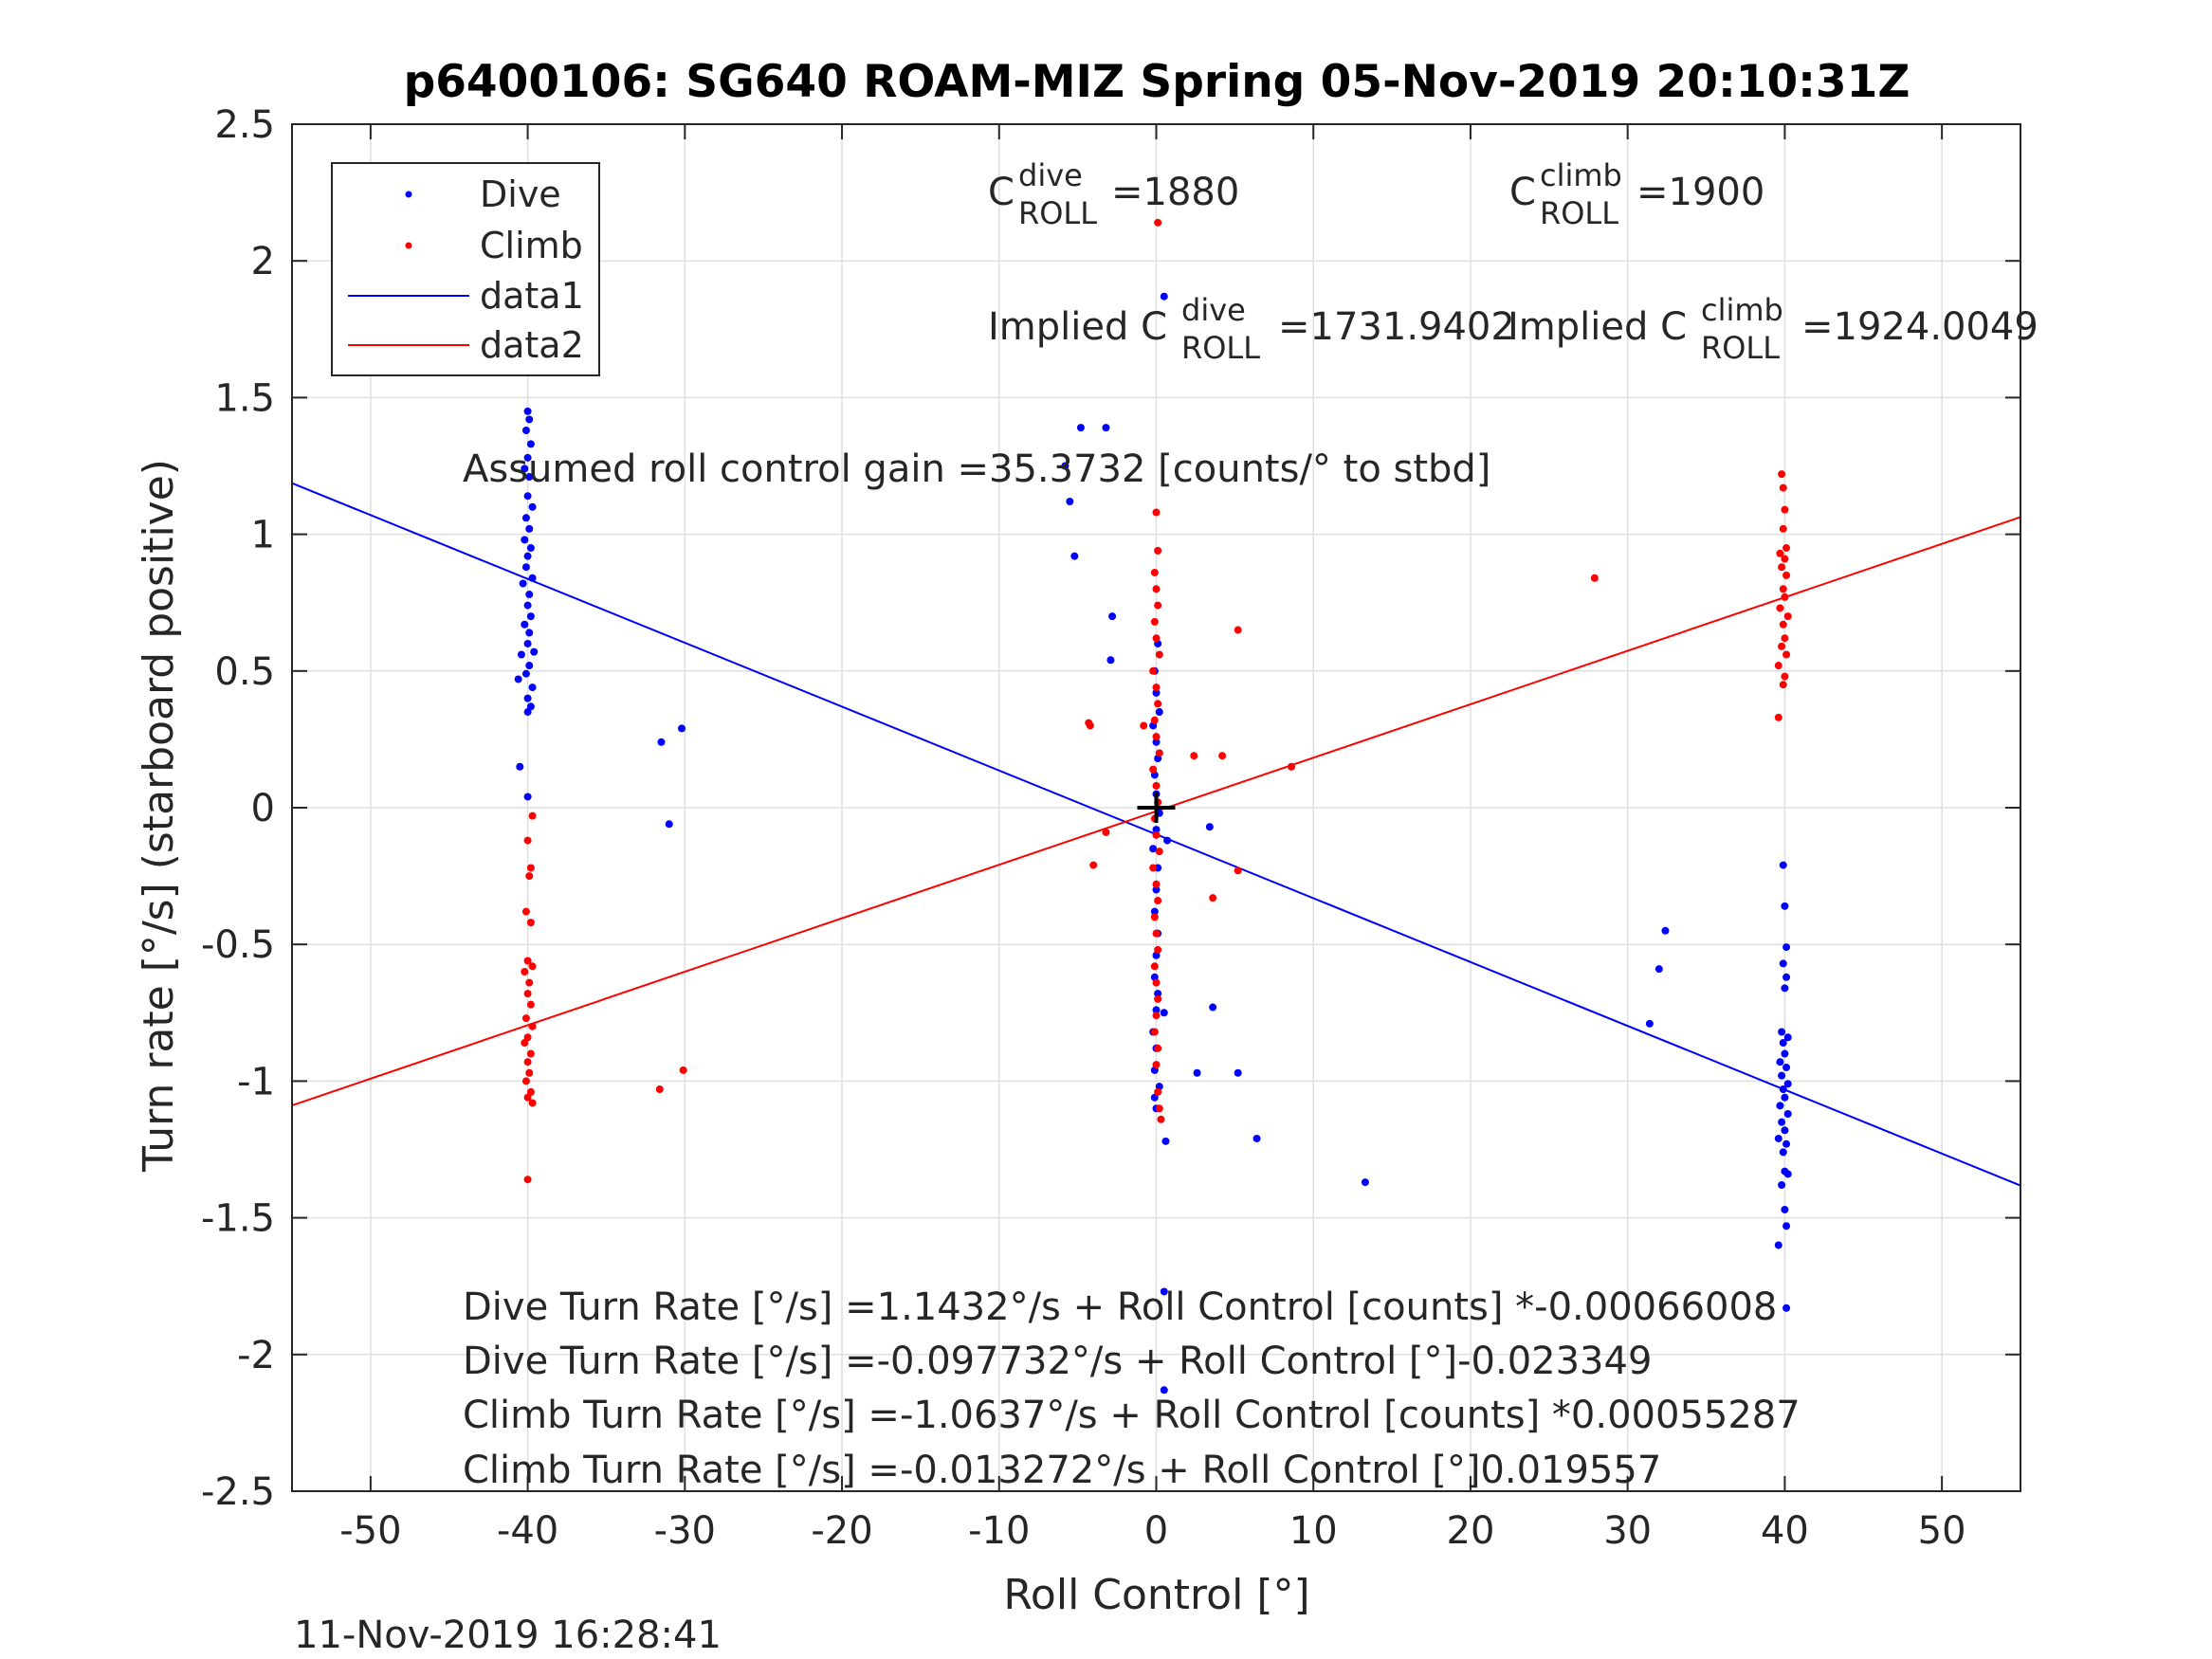 This screenshot has height=1659, width=2212. Describe the element at coordinates (520, 194) in the screenshot. I see `legend-dive-label: Dive` at that location.